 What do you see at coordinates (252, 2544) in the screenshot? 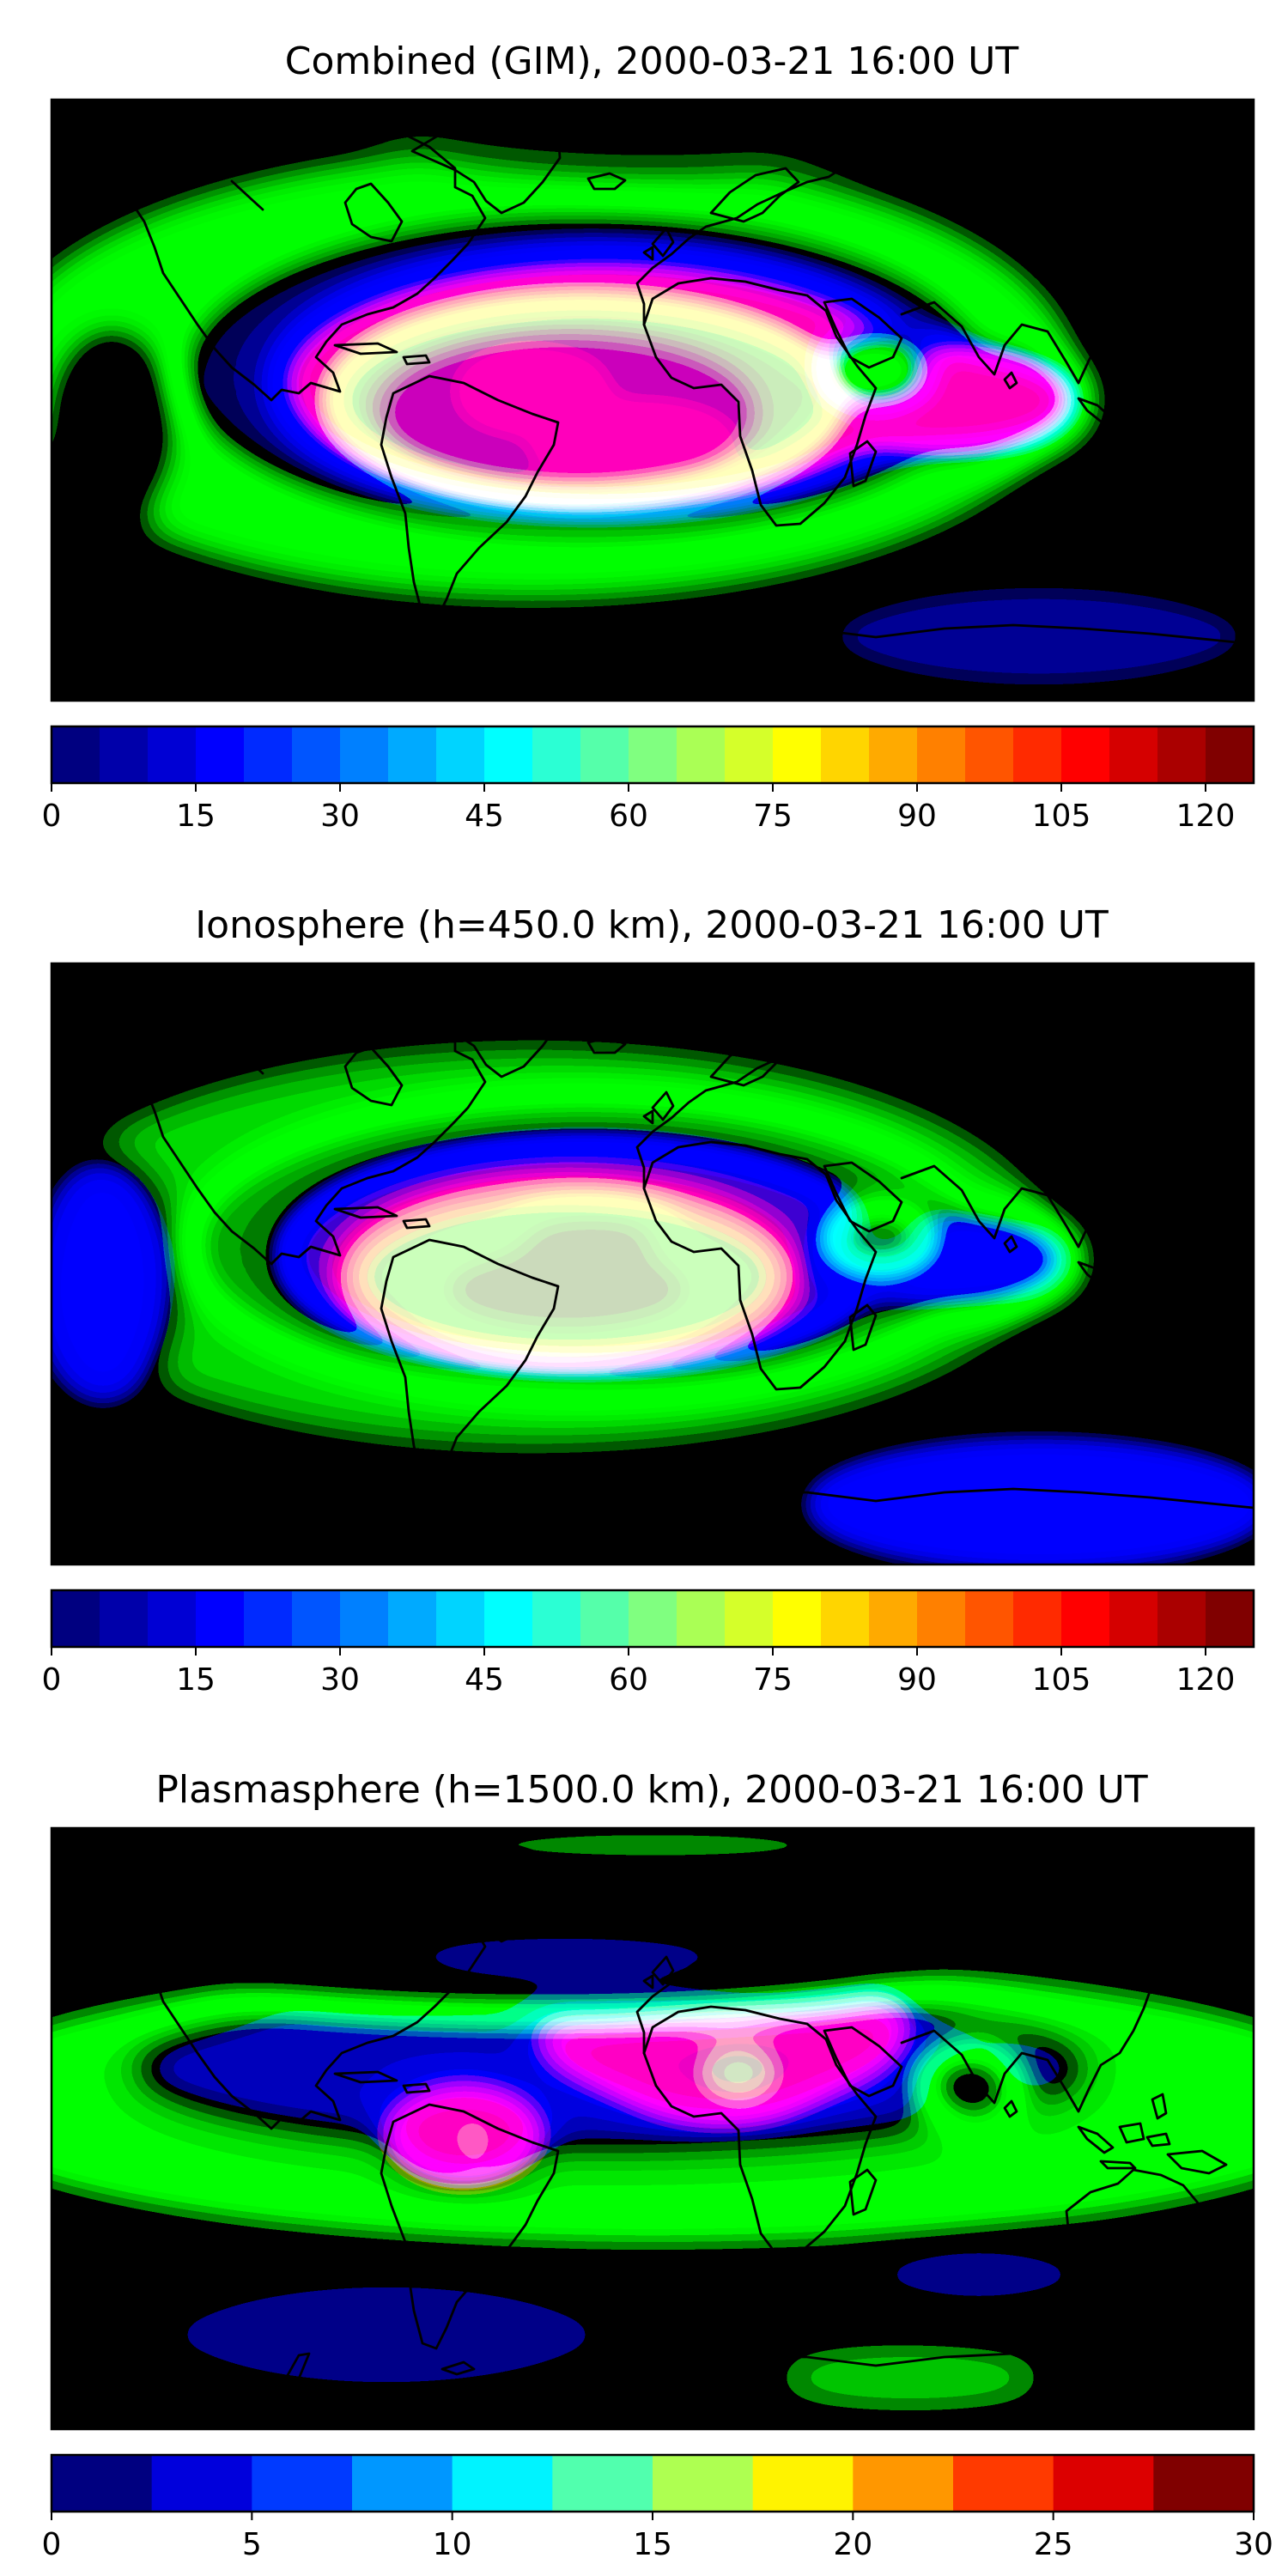
I see `colorbar-tick-label: 5` at bounding box center [252, 2544].